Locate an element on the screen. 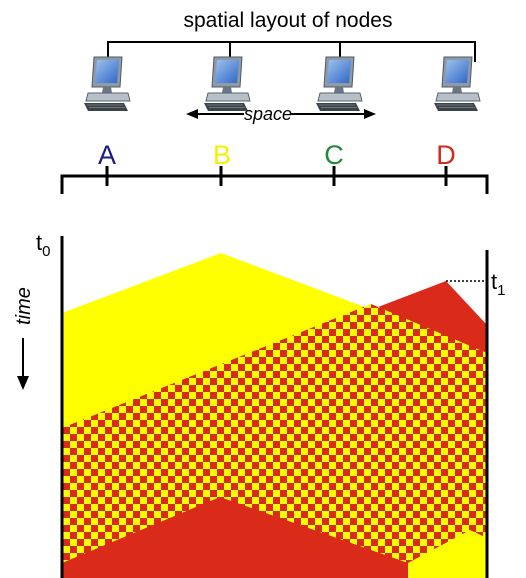 The image size is (526, 578). space-arrow is located at coordinates (281, 114).